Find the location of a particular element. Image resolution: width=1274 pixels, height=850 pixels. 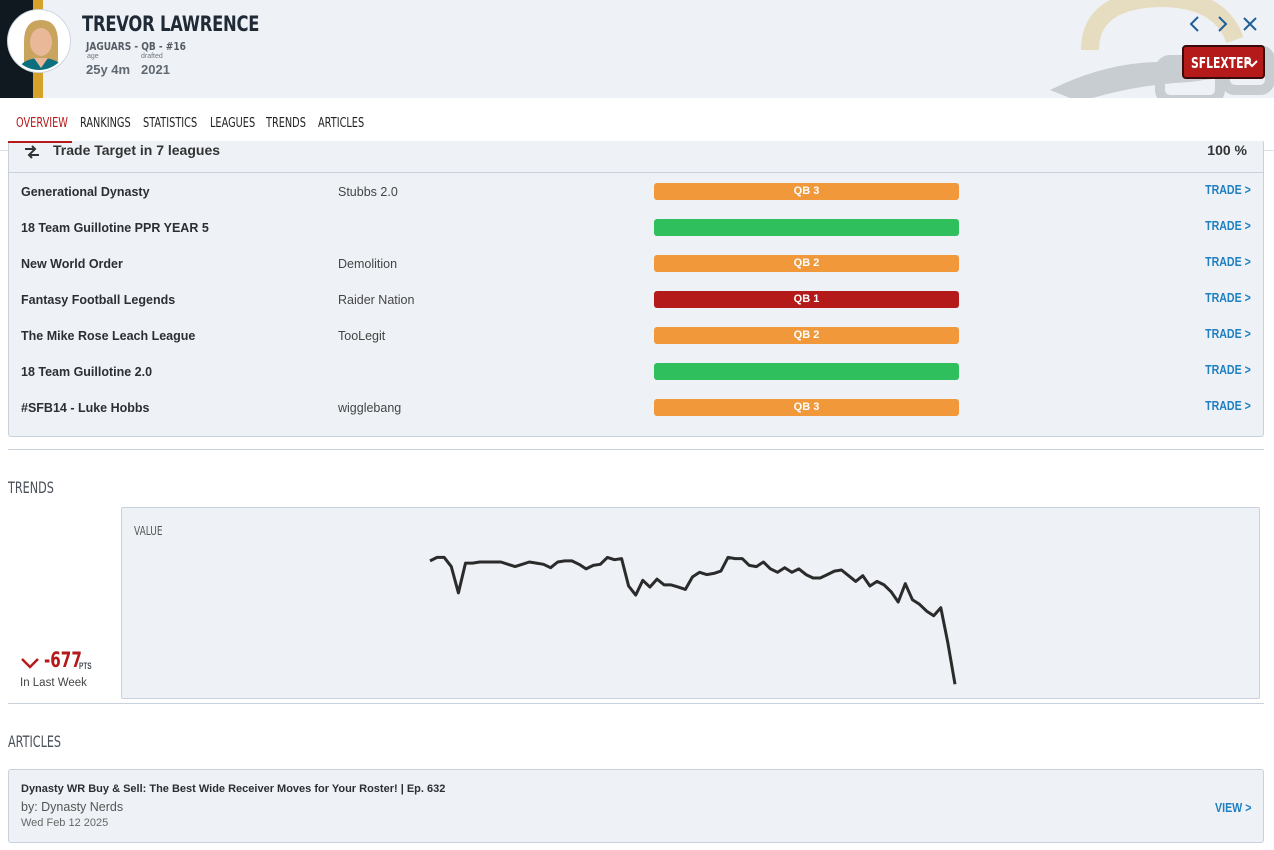

league-name: 18 Team Guillotine 2.0 is located at coordinates (87, 372).